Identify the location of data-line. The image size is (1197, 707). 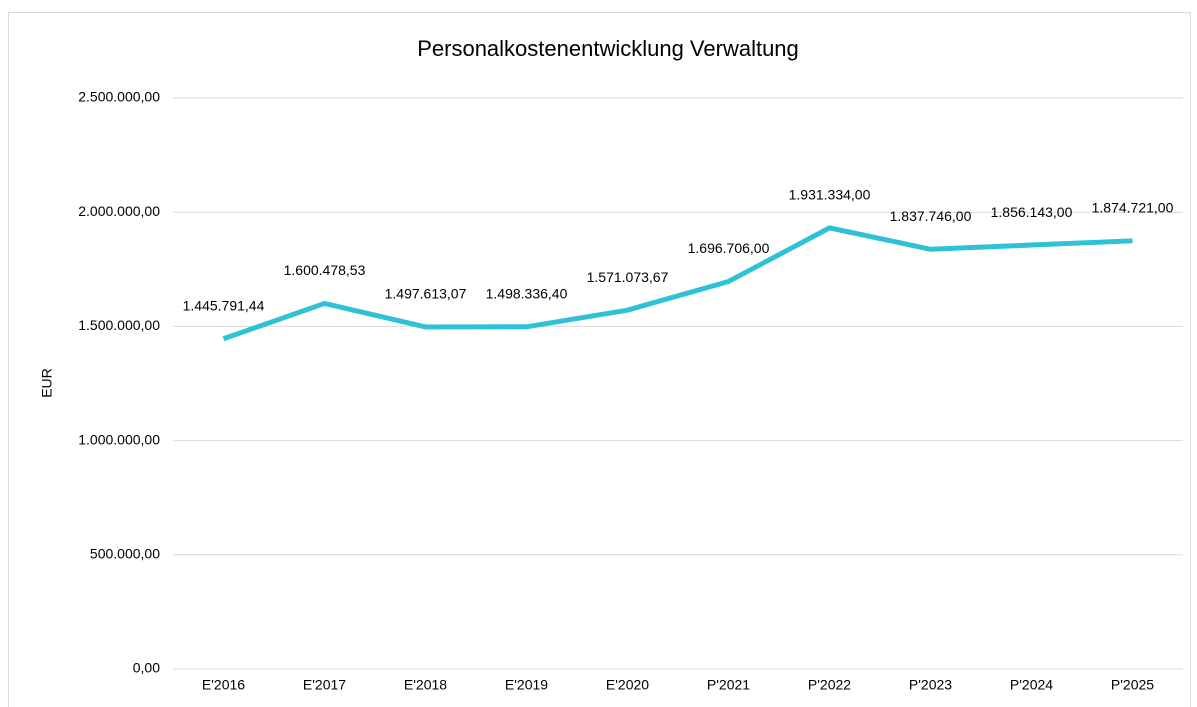
(677, 283).